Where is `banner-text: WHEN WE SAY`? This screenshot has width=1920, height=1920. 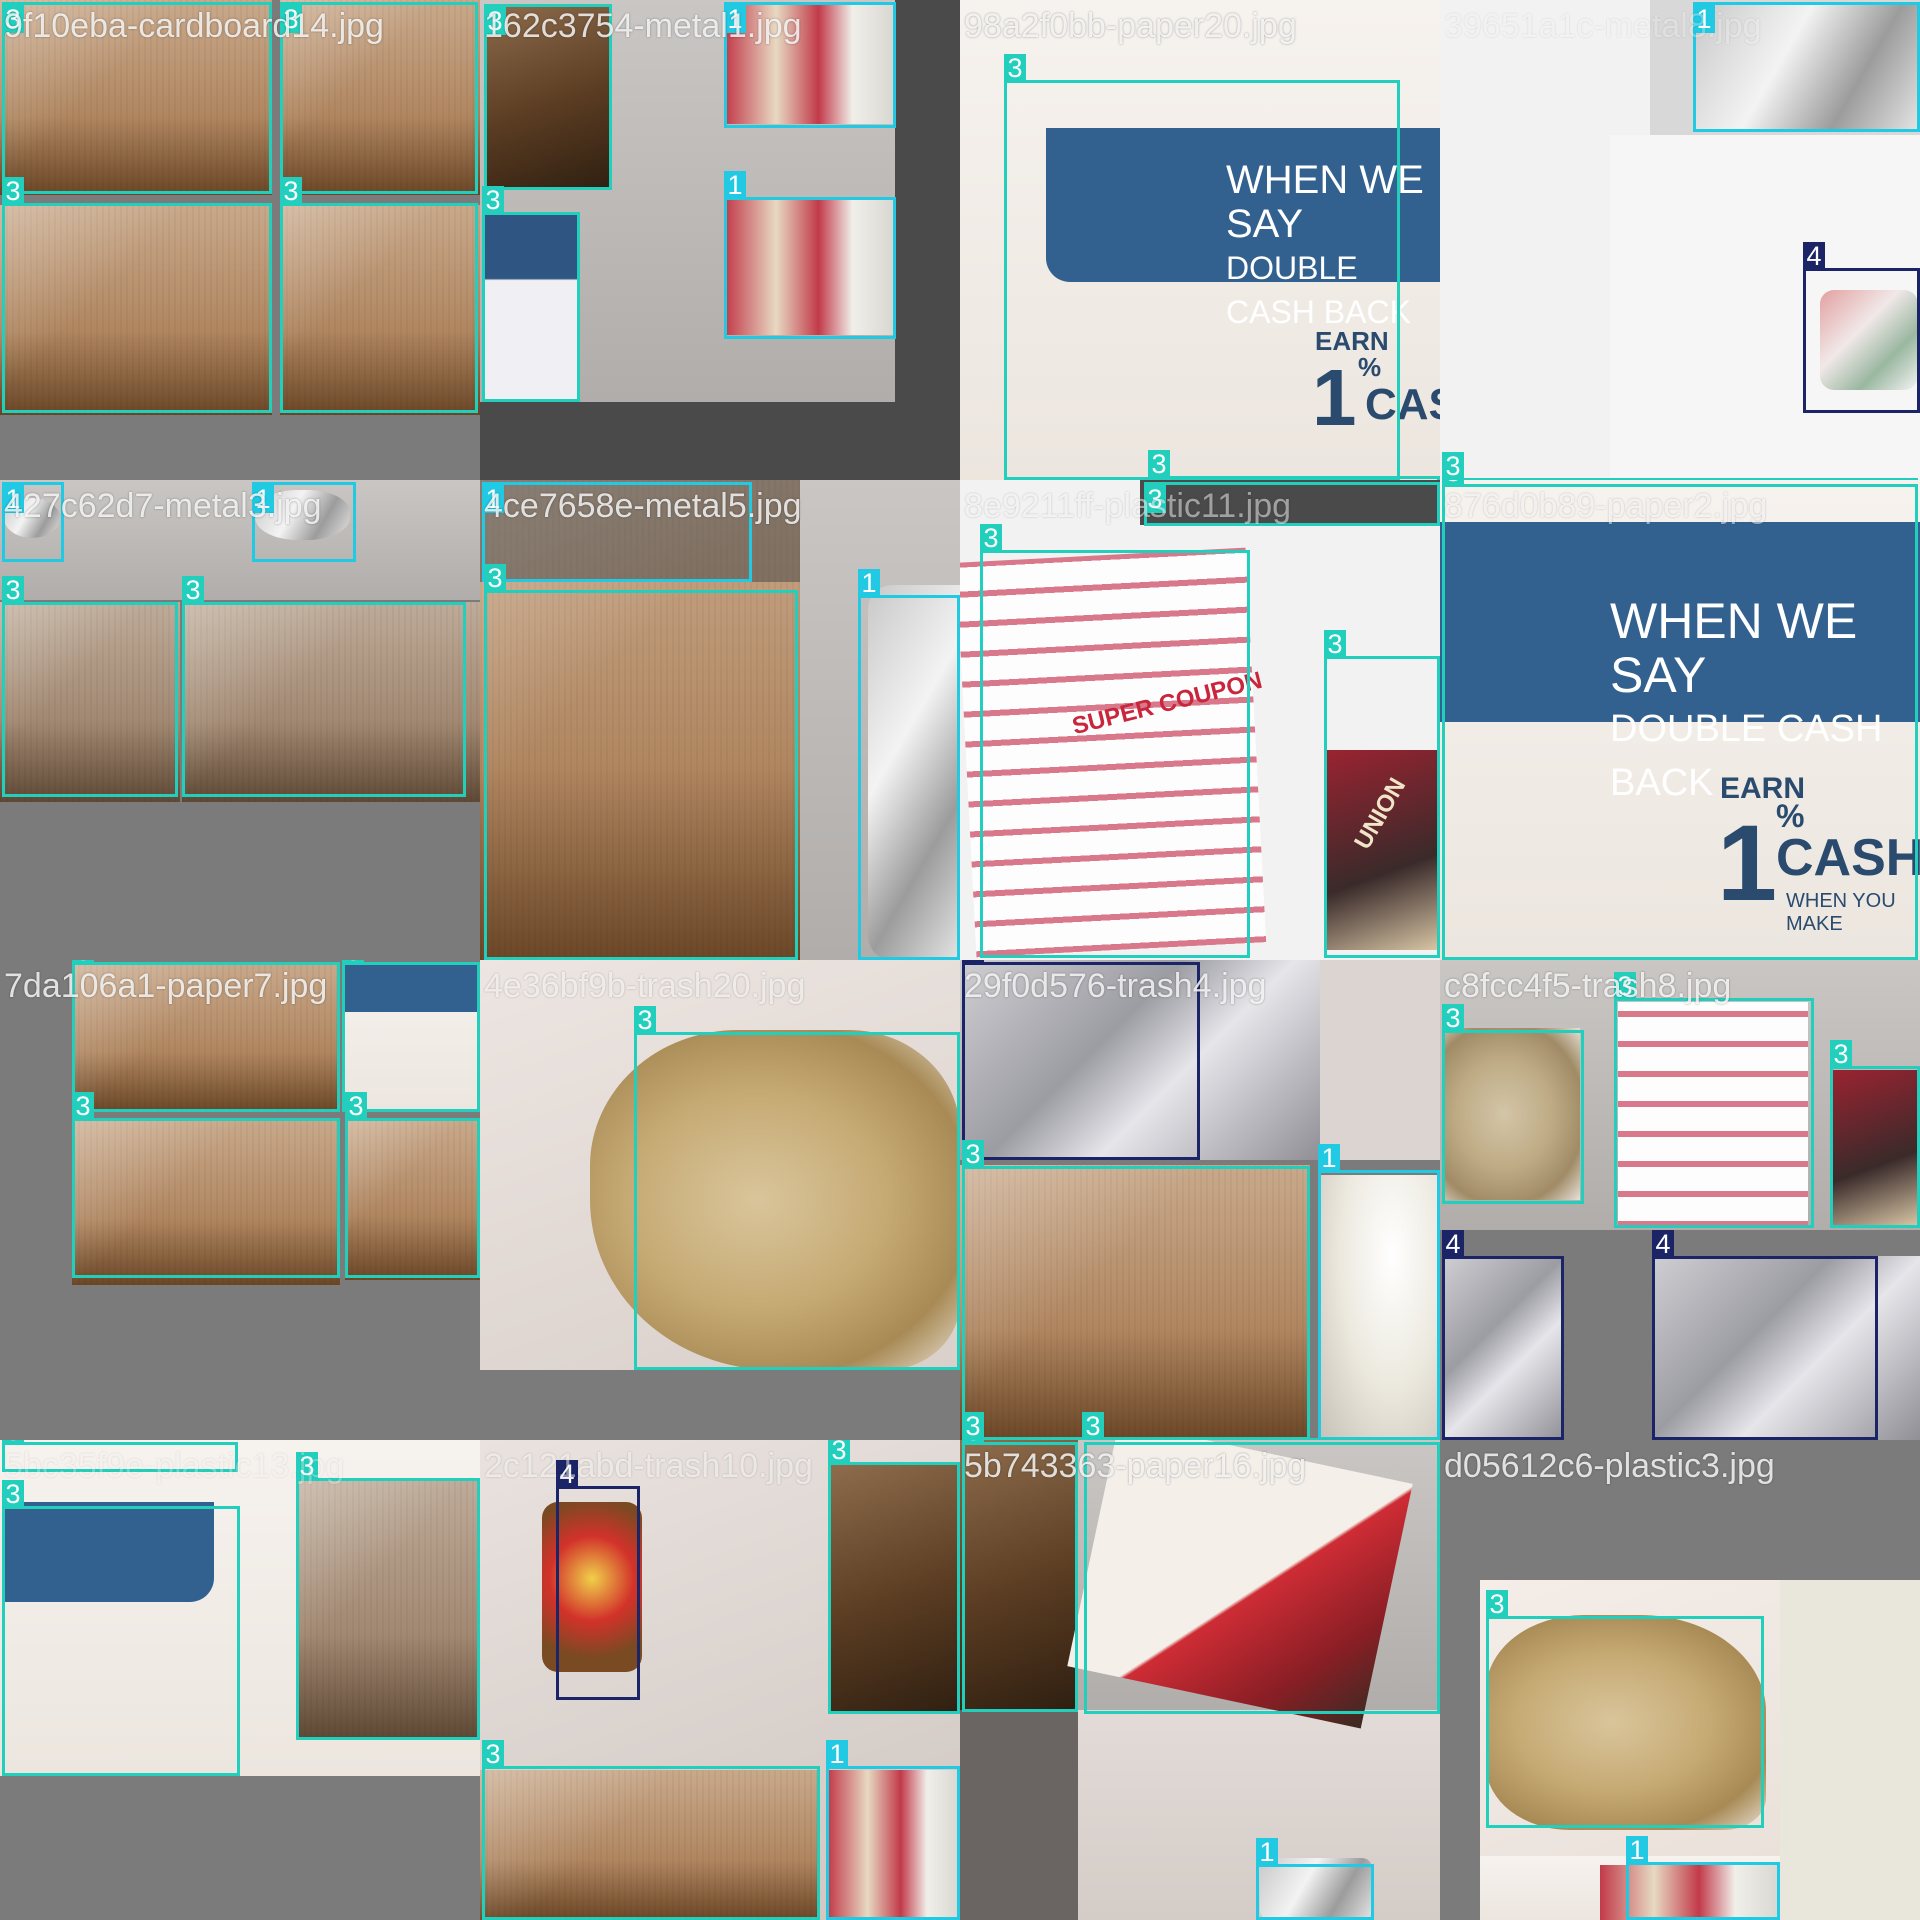 banner-text: WHEN WE SAY is located at coordinates (1734, 648).